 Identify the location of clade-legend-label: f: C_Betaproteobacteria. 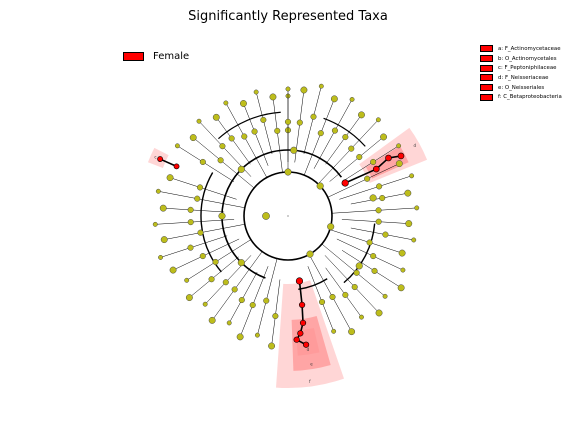
(530, 97).